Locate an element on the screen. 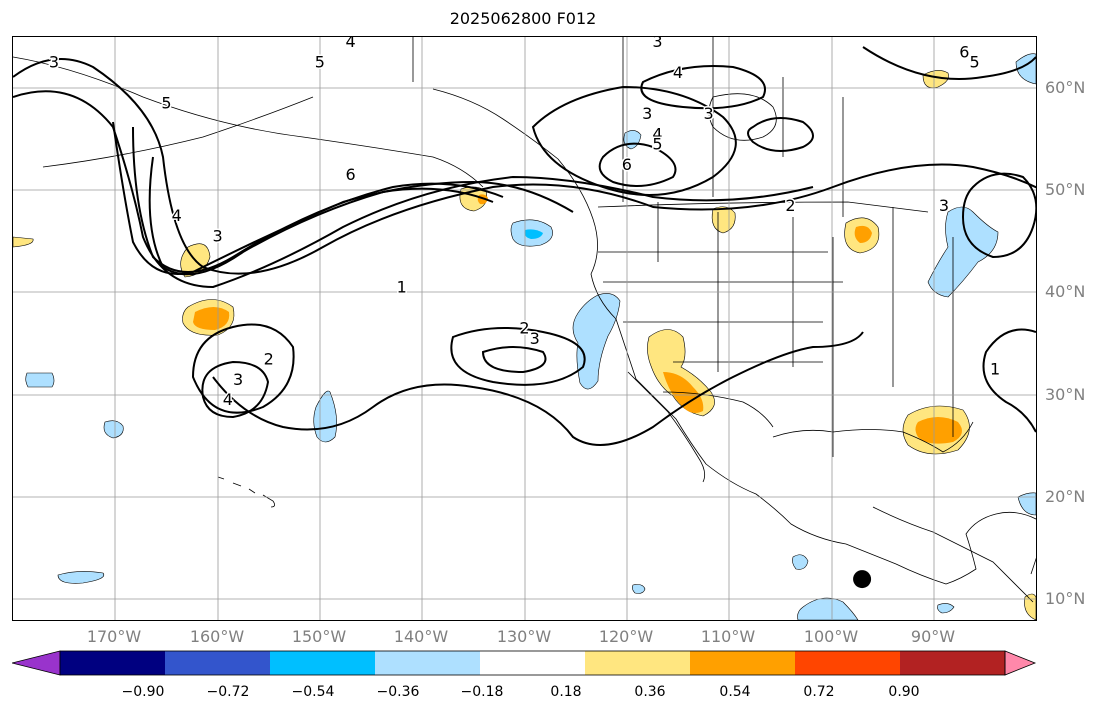  lon-tick-label: 160°W is located at coordinates (217, 636).